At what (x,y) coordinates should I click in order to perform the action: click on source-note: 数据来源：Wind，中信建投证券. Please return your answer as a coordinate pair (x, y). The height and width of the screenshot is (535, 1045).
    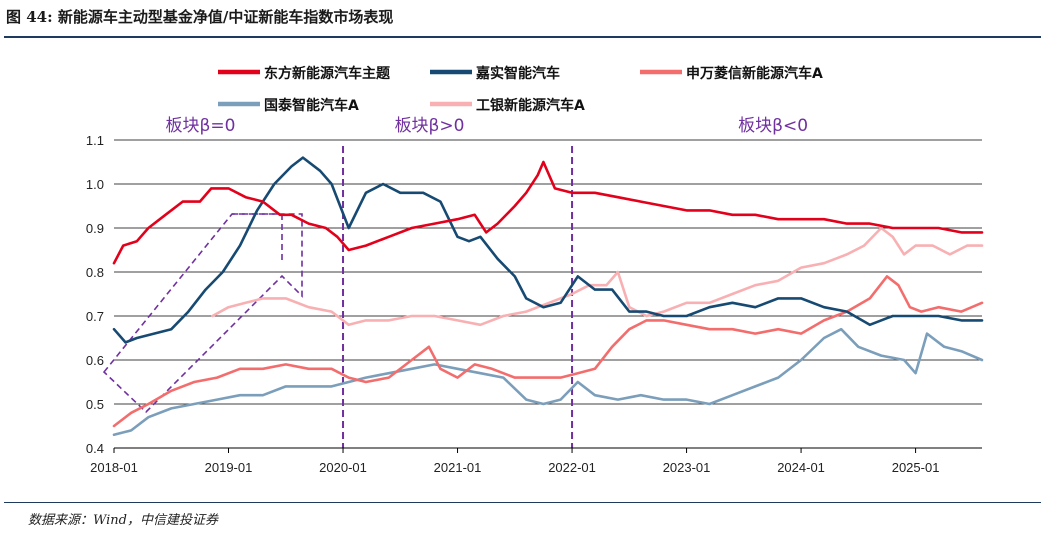
    Looking at the image, I should click on (123, 520).